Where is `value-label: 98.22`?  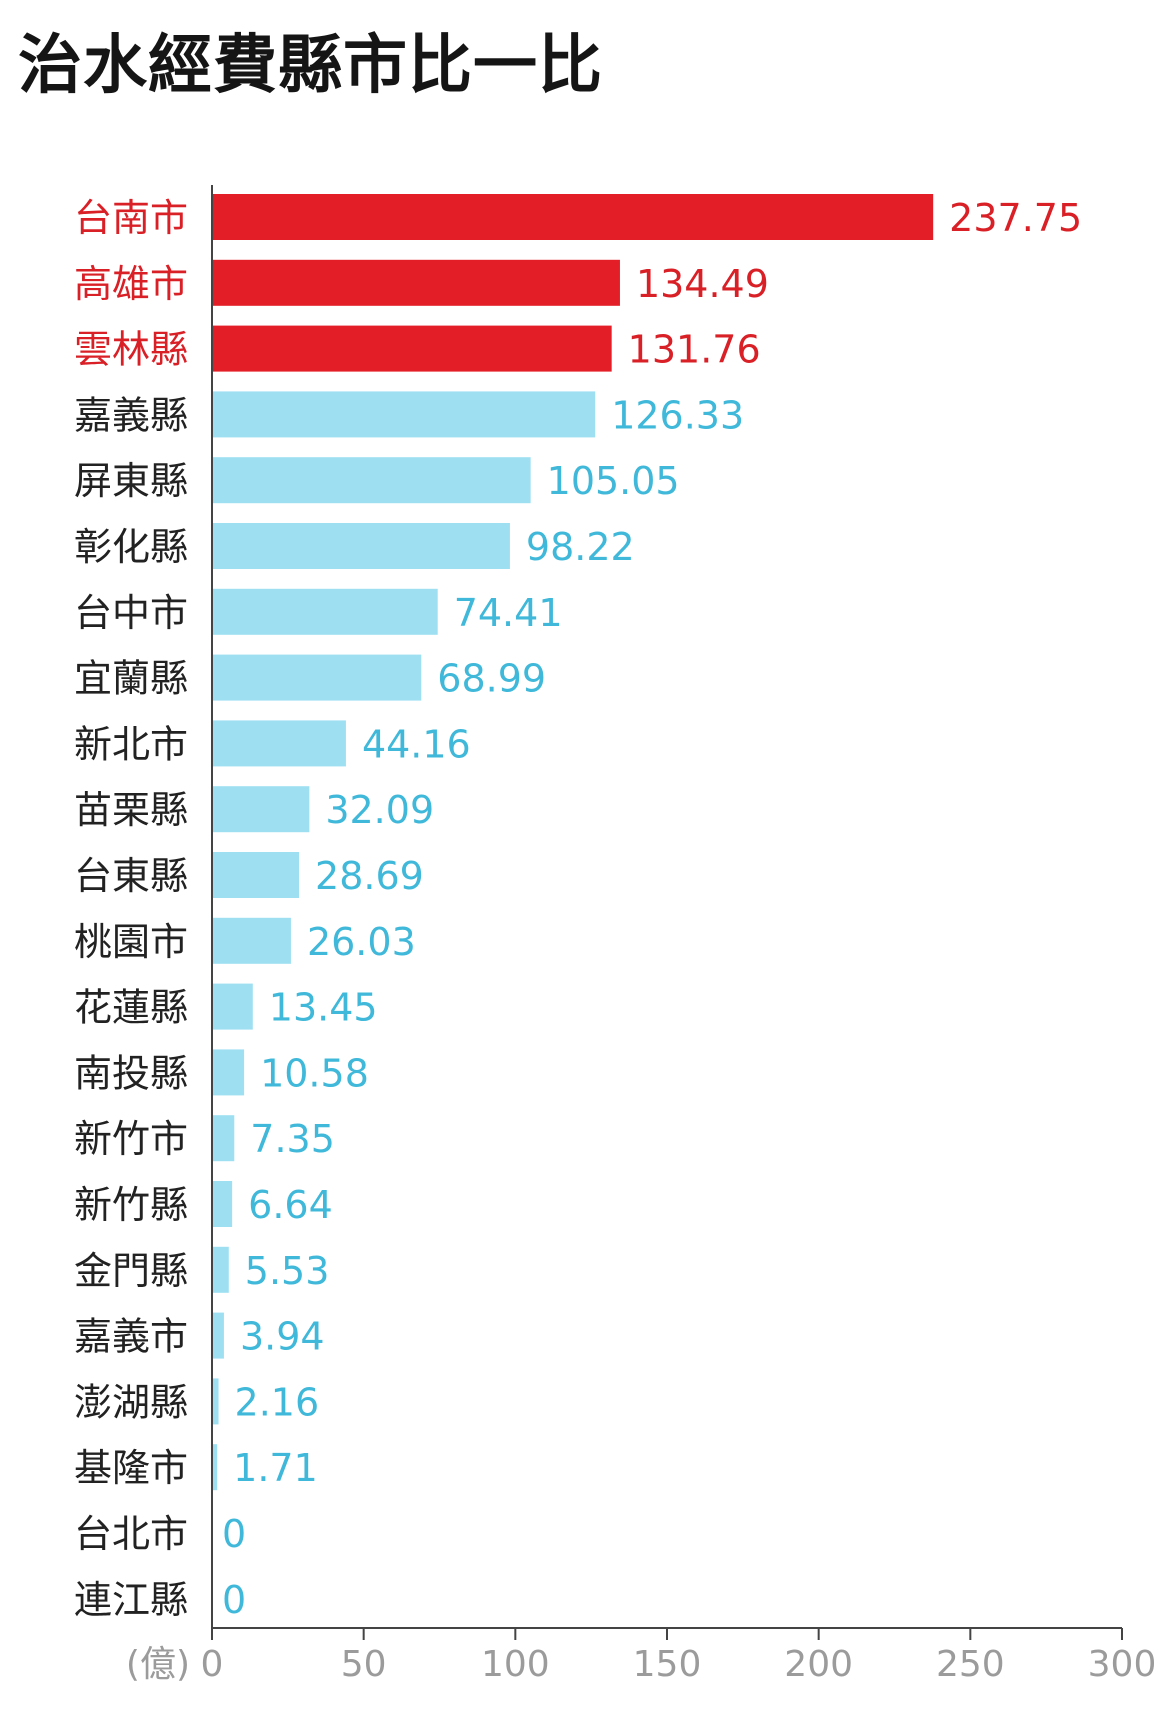 value-label: 98.22 is located at coordinates (580, 547).